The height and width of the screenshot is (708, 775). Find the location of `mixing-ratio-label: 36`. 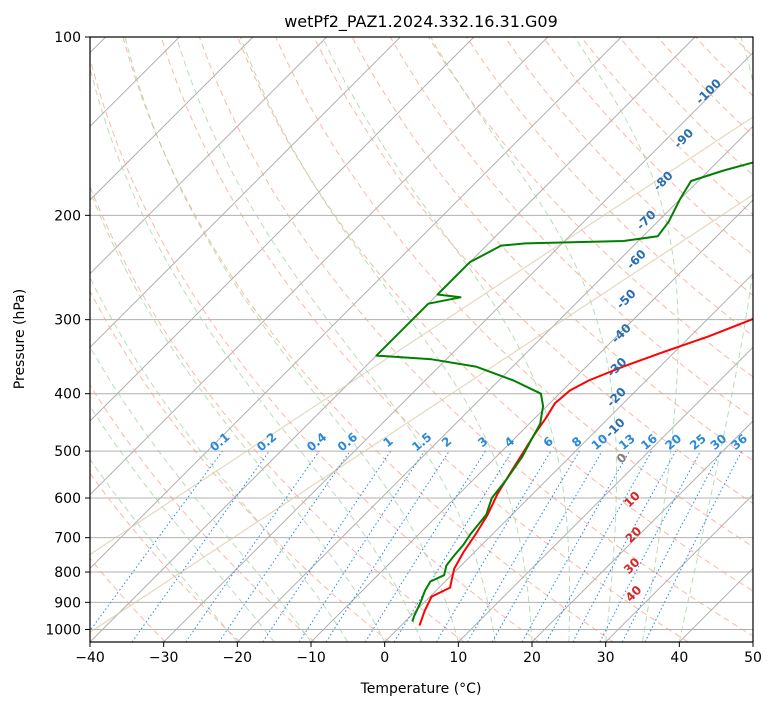

mixing-ratio-label: 36 is located at coordinates (739, 441).